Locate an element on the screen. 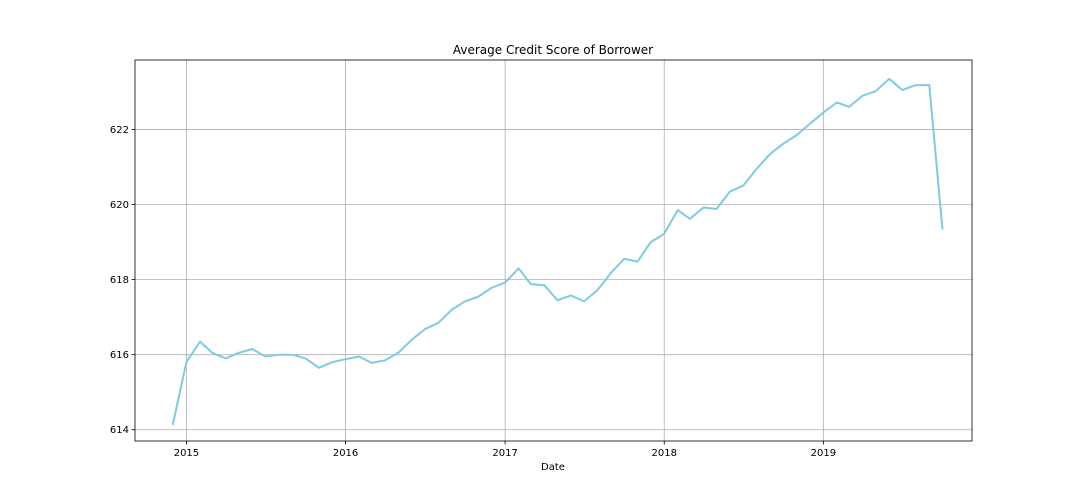  y-tick-label: 620 is located at coordinates (119, 205).